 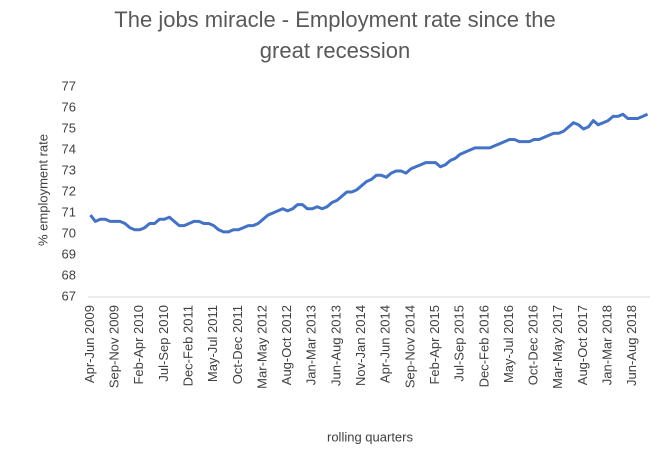 What do you see at coordinates (69, 106) in the screenshot?
I see `y-tick-label: 76` at bounding box center [69, 106].